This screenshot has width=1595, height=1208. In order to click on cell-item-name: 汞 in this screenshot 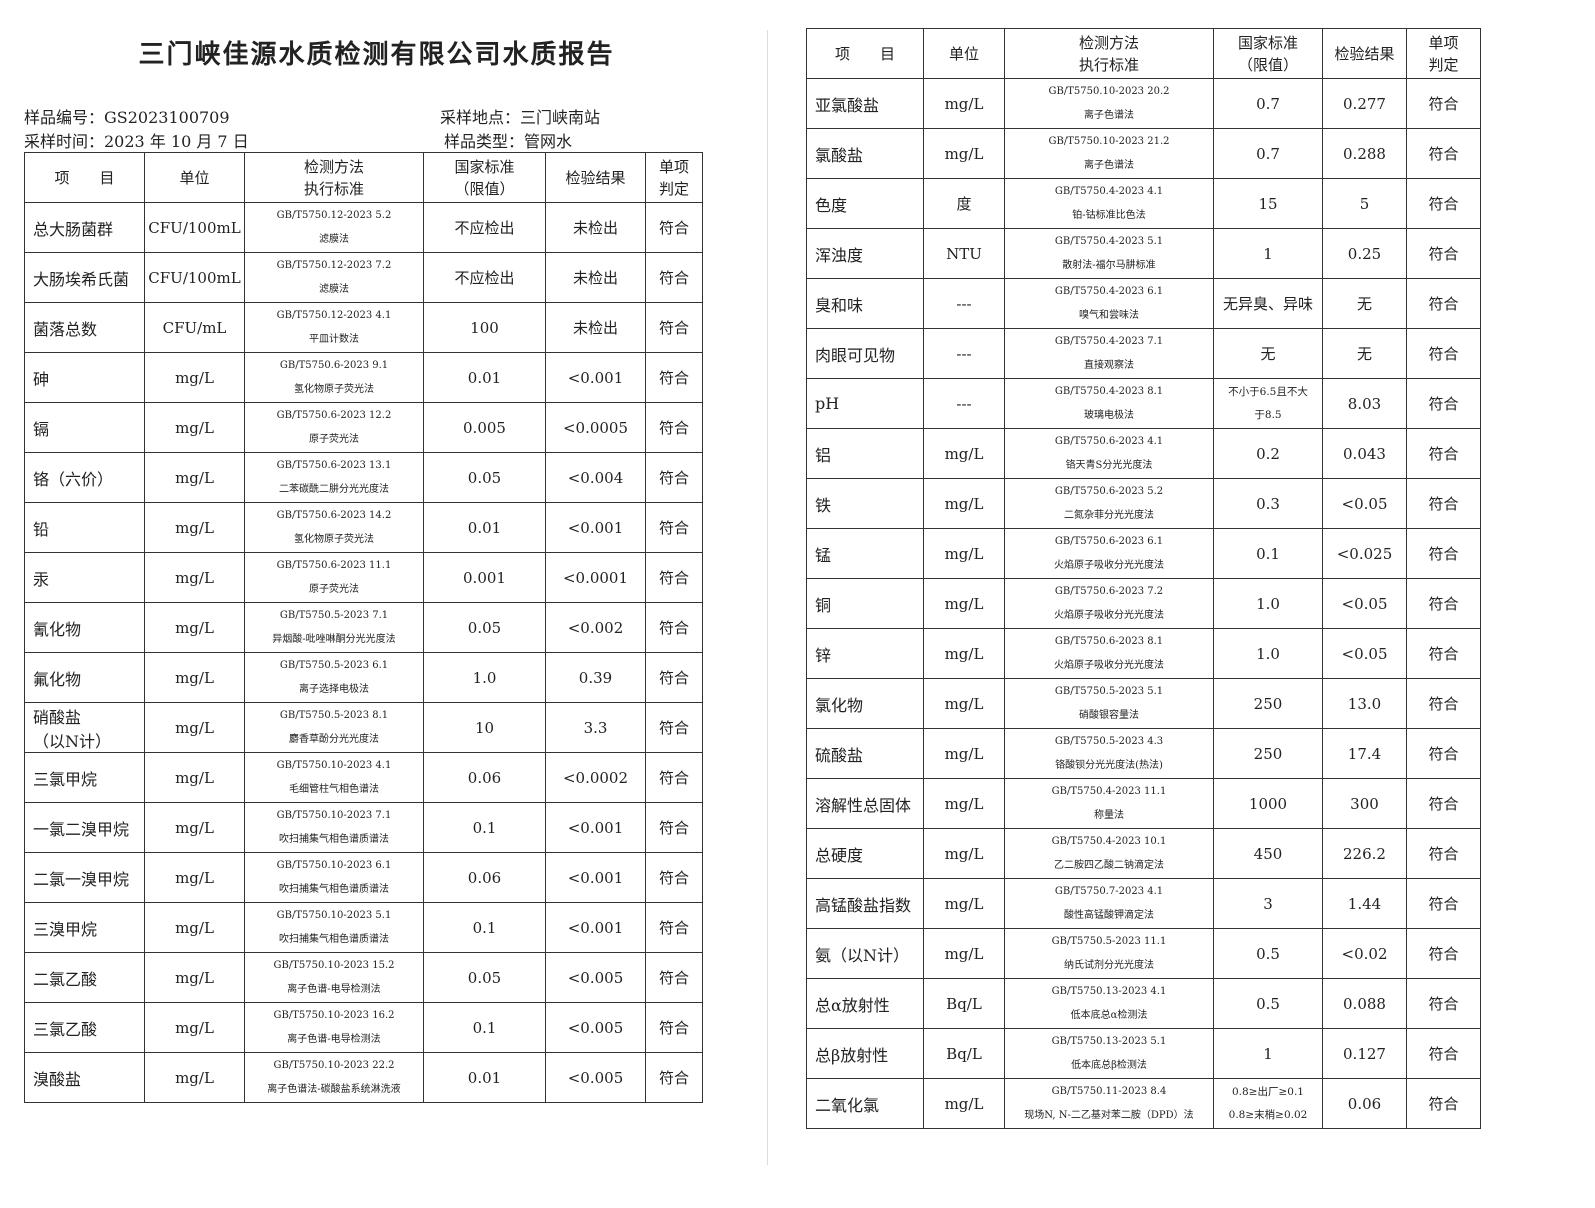, I will do `click(84, 577)`.